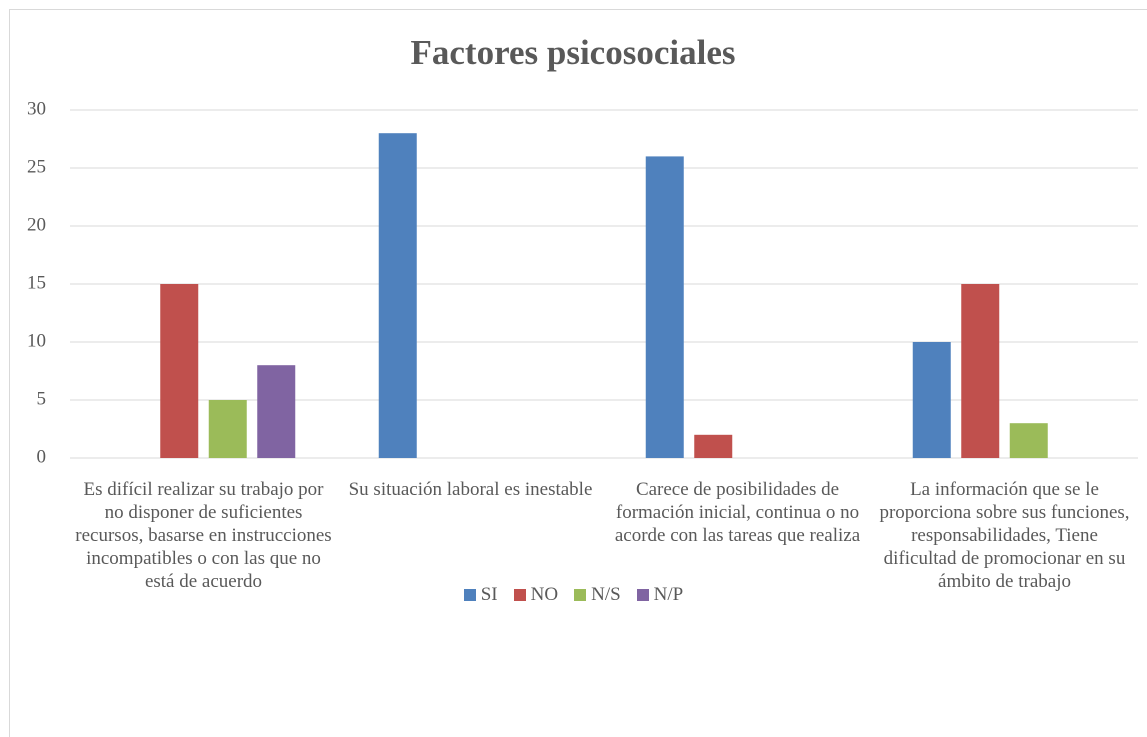 The width and height of the screenshot is (1147, 737). I want to click on y-tick-label: 25, so click(36, 166).